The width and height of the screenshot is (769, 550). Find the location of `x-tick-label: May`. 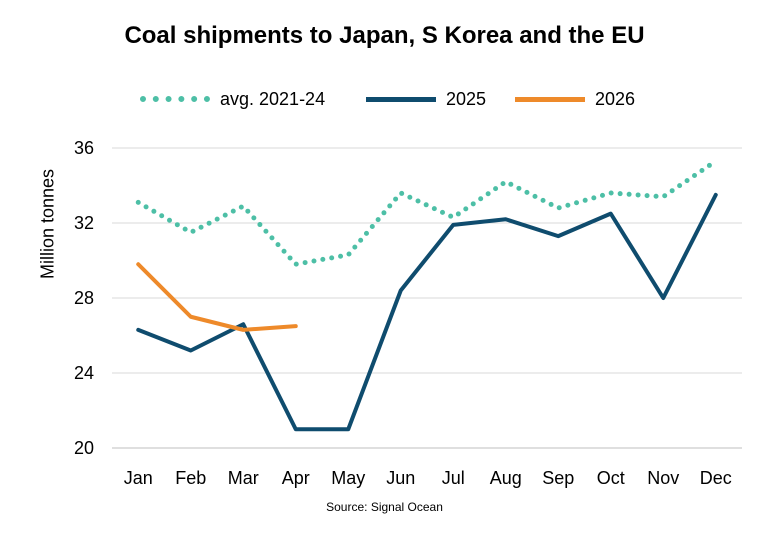

x-tick-label: May is located at coordinates (348, 478).